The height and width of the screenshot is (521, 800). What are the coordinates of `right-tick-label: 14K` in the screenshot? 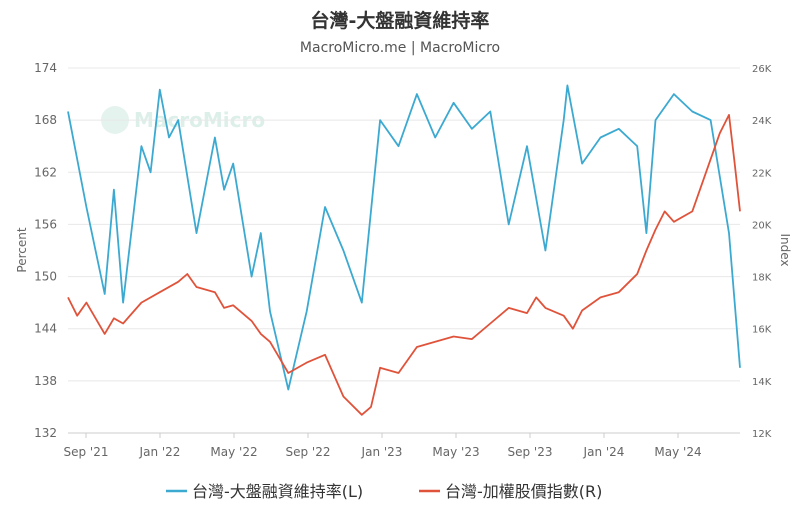 It's located at (762, 382).